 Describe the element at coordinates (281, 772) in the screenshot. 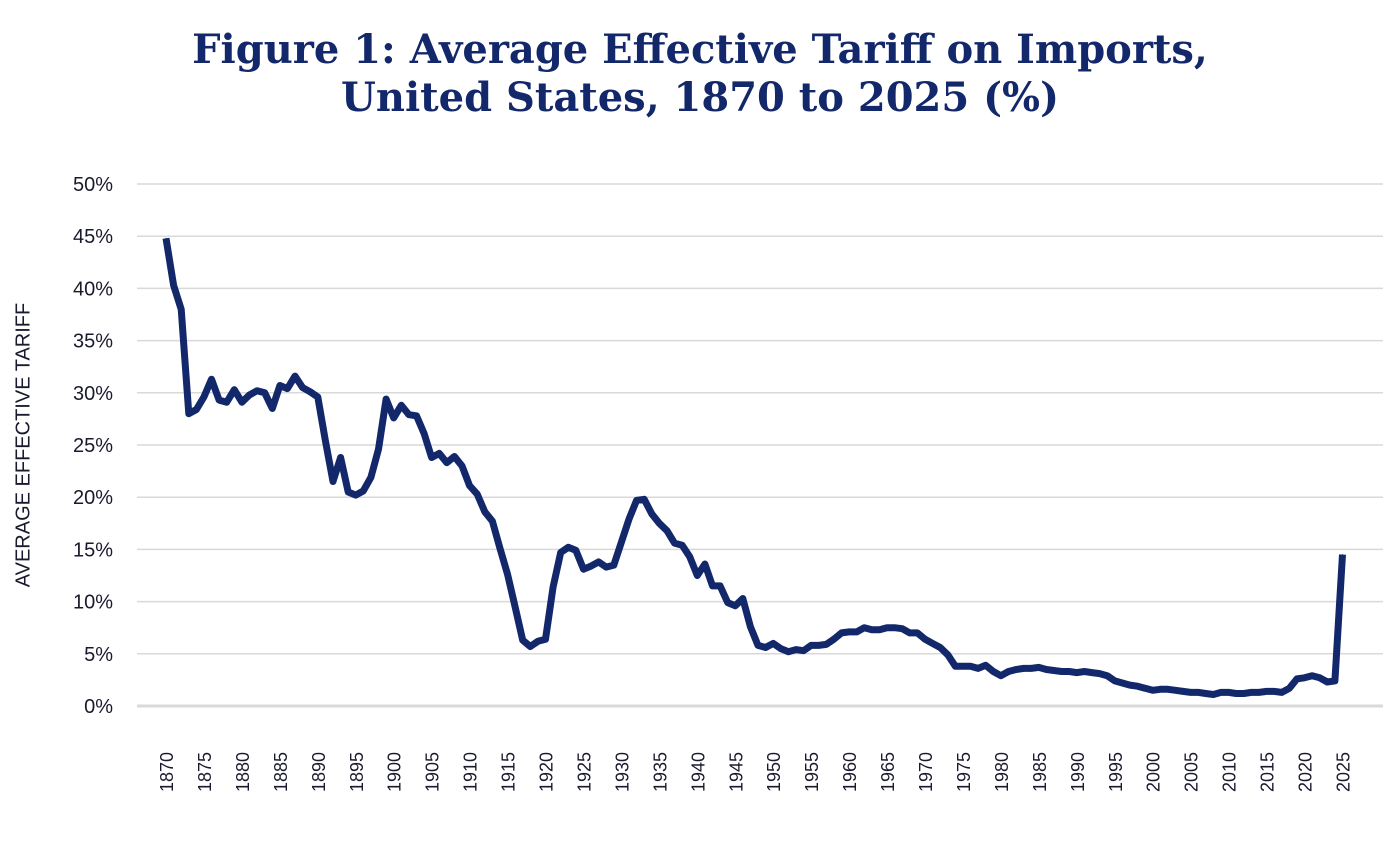

I see `x-tick-label: 1885` at that location.